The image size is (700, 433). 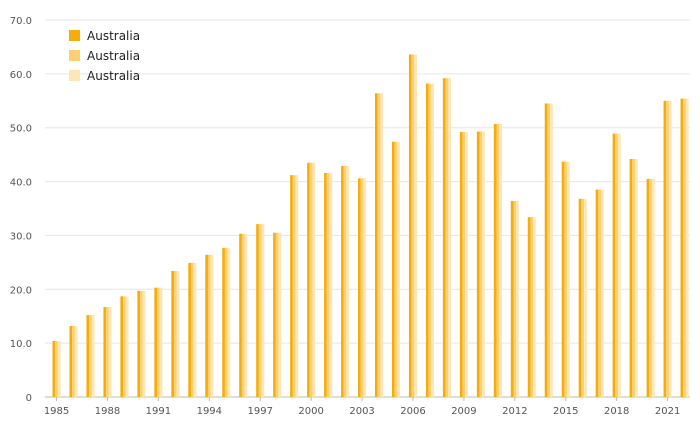 What do you see at coordinates (21, 21) in the screenshot?
I see `y-tick-label: 70.0` at bounding box center [21, 21].